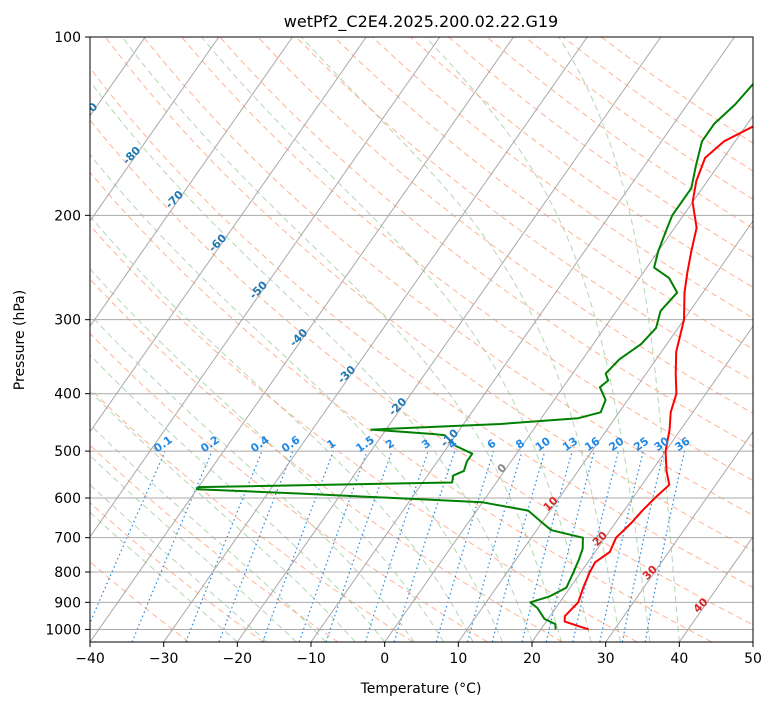  What do you see at coordinates (67, 321) in the screenshot?
I see `y-tick-label: 300` at bounding box center [67, 321].